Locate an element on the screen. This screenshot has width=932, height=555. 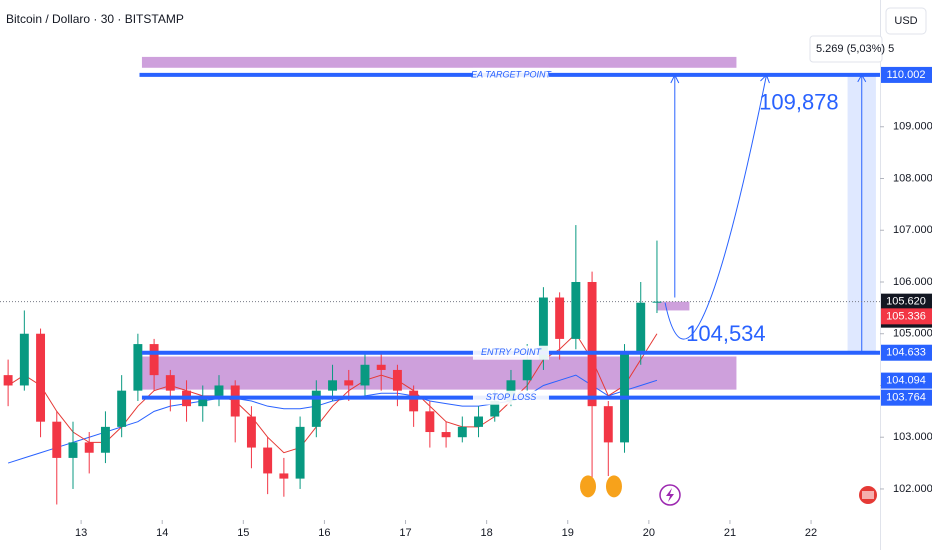
x-tick-label: 17 is located at coordinates (405, 533).